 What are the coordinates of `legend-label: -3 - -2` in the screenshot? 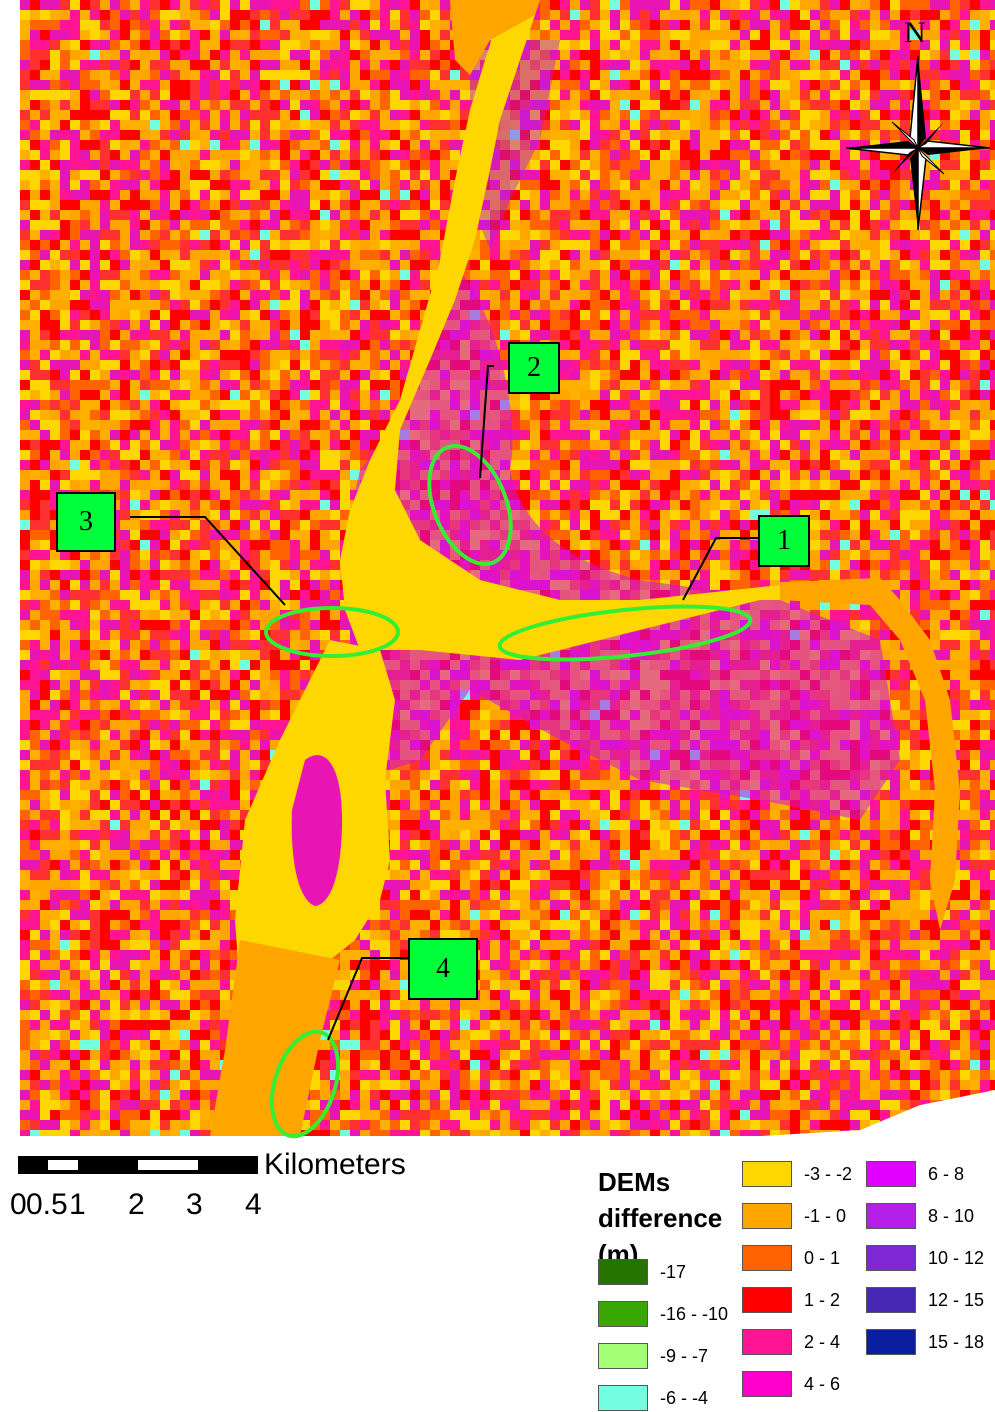 It's located at (828, 1173).